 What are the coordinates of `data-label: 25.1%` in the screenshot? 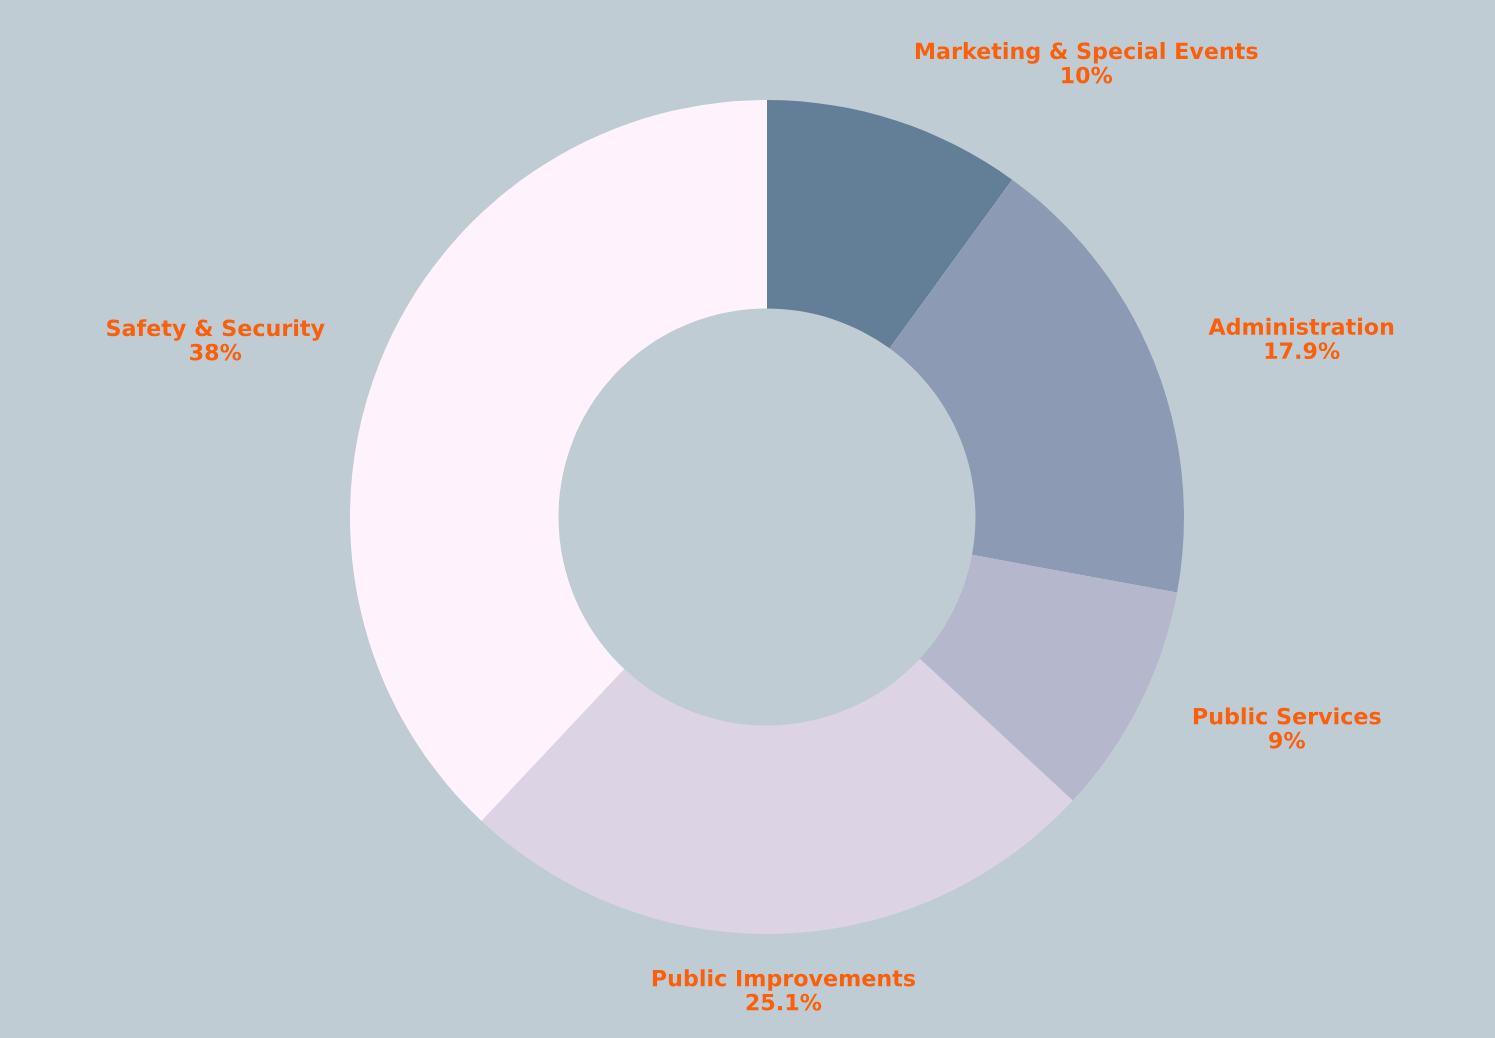 It's located at (784, 1002).